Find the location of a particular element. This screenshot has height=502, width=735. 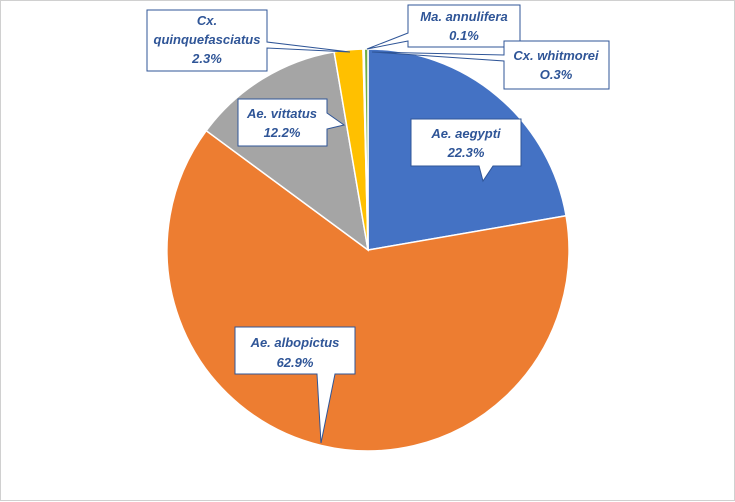

slice-name-cx-quinquefasciatus-line1: Cx. is located at coordinates (207, 20).